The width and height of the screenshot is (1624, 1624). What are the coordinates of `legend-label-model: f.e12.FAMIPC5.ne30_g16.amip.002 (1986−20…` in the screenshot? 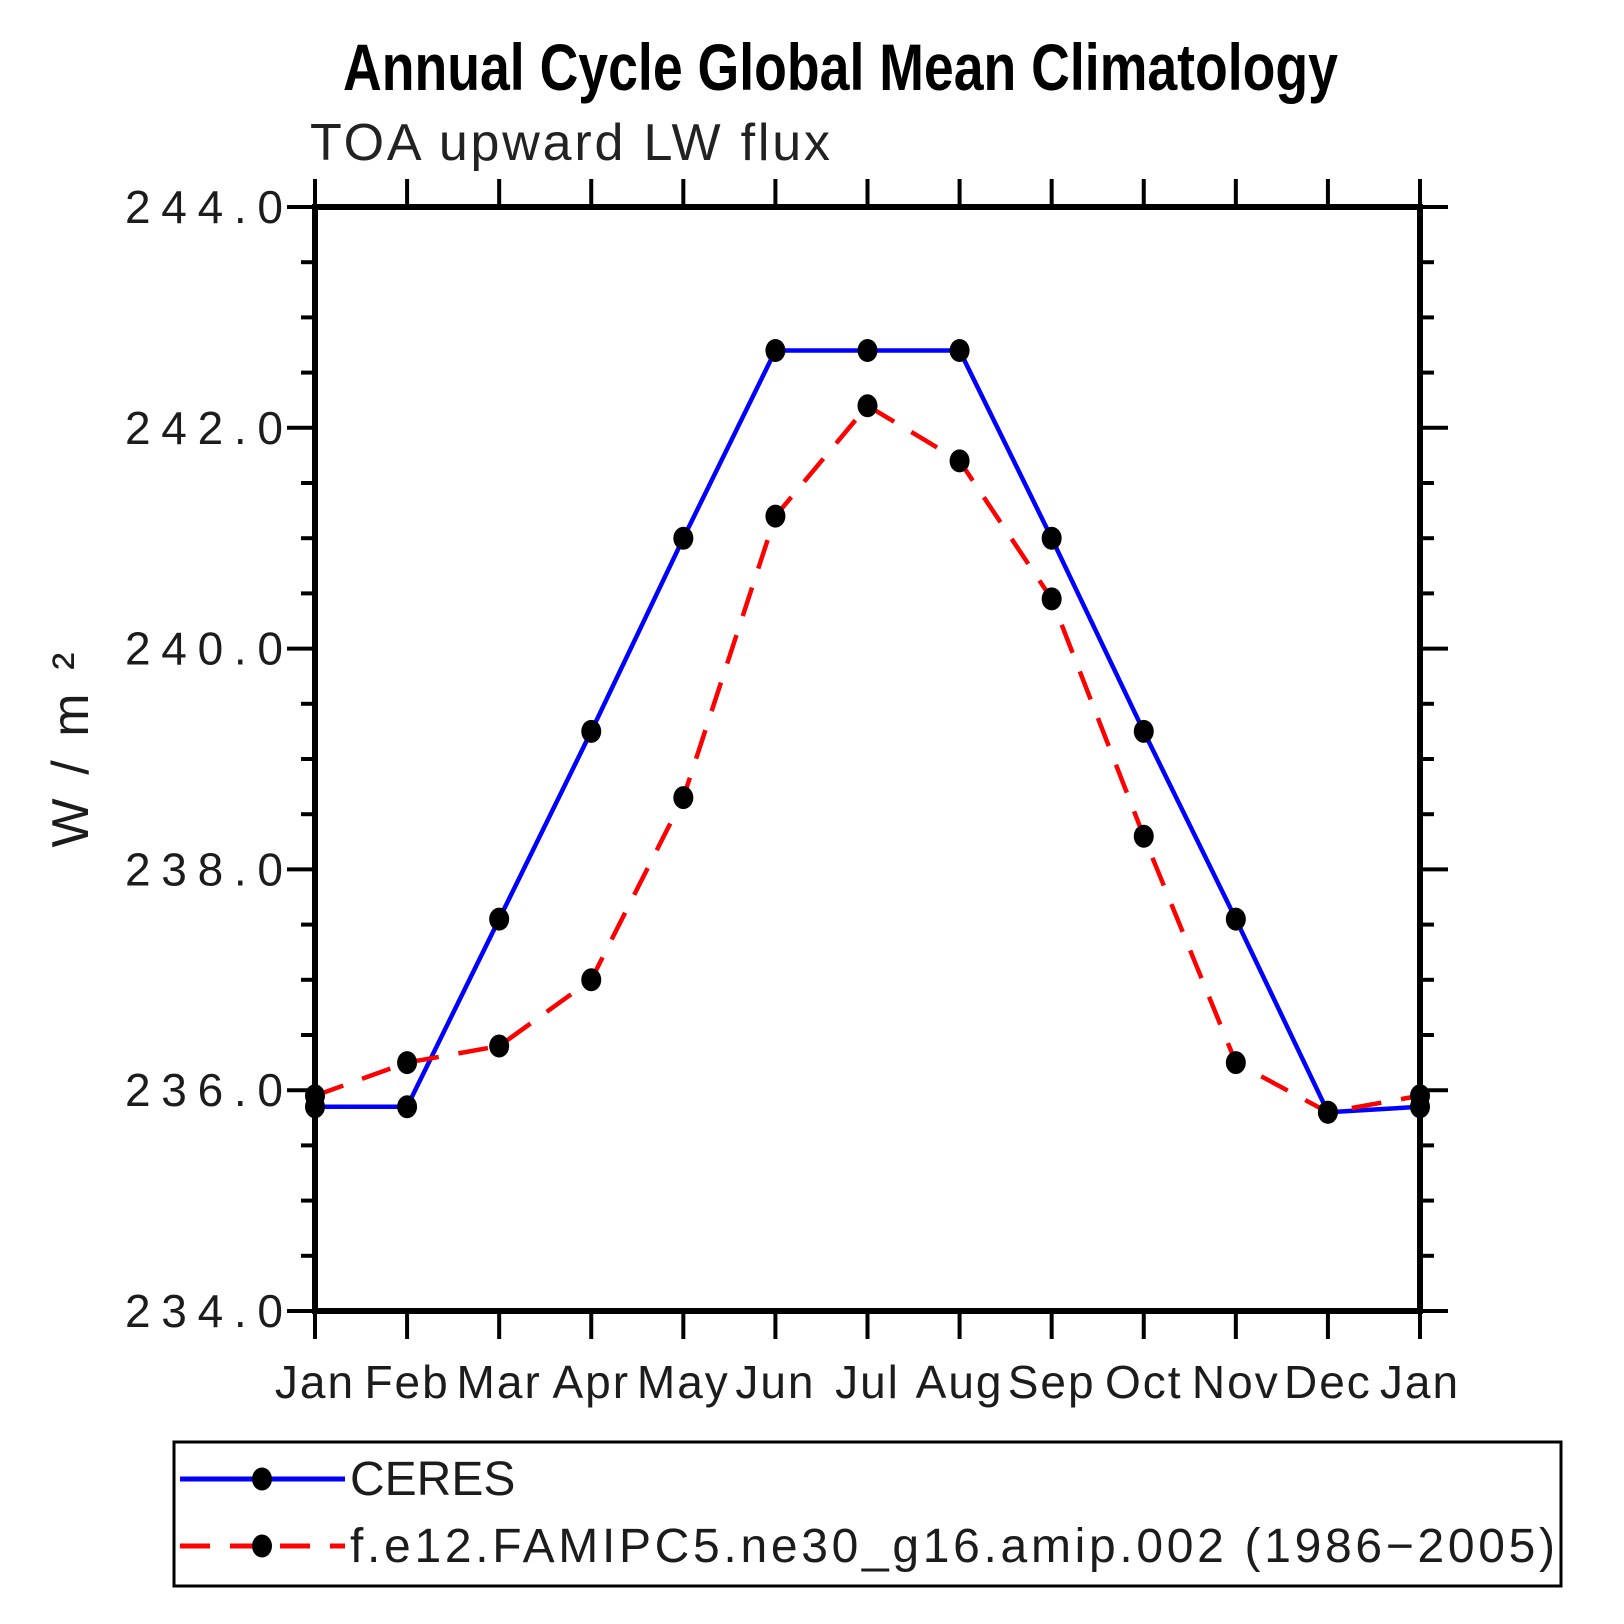 It's located at (952, 1546).